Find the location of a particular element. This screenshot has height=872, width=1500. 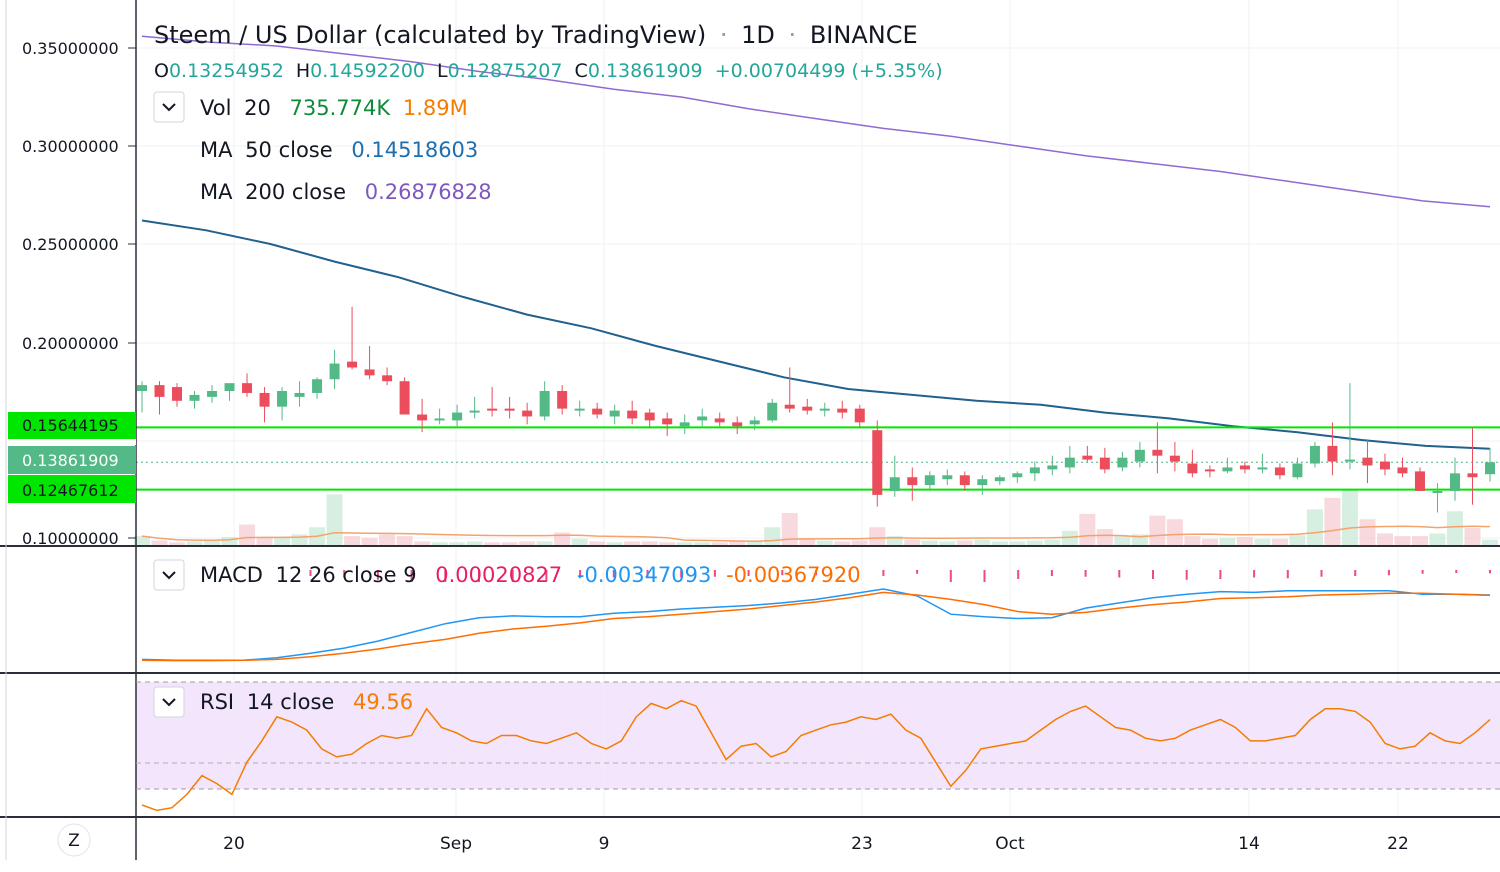

price-tag-lower: 0.12467612 is located at coordinates (72, 489).